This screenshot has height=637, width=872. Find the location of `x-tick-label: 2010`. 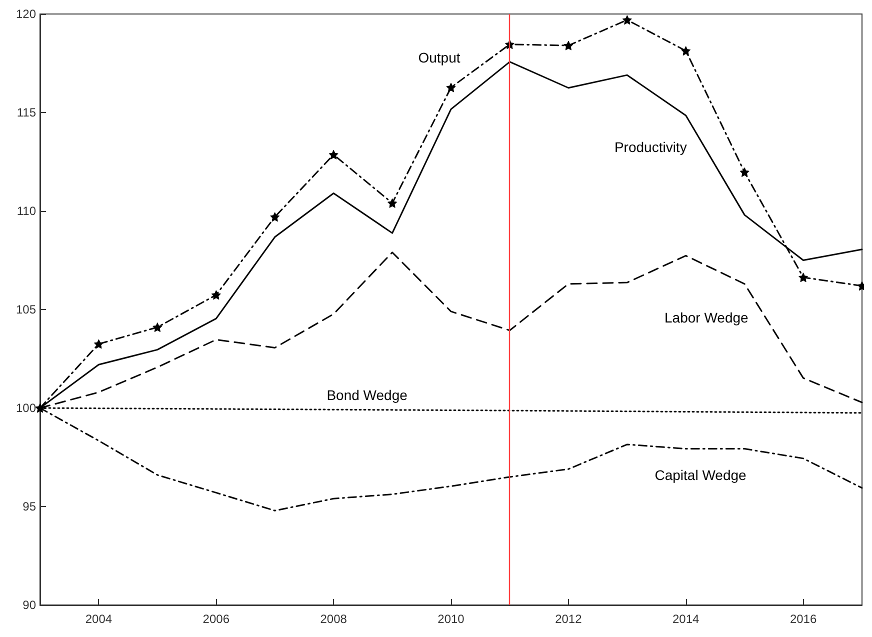

x-tick-label: 2010 is located at coordinates (451, 619).